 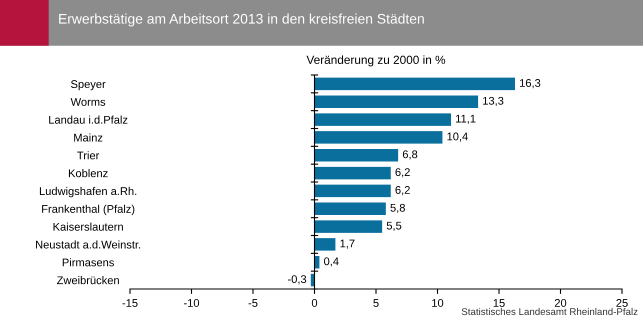 What do you see at coordinates (297, 279) in the screenshot?
I see `data-label: -0,3` at bounding box center [297, 279].